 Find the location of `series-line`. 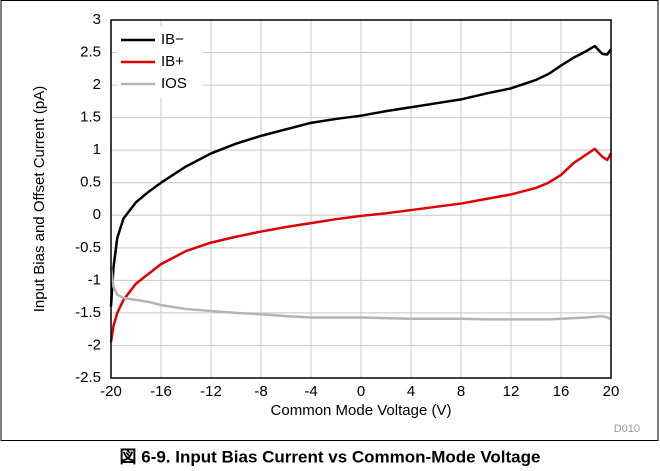

series-line is located at coordinates (360, 294).